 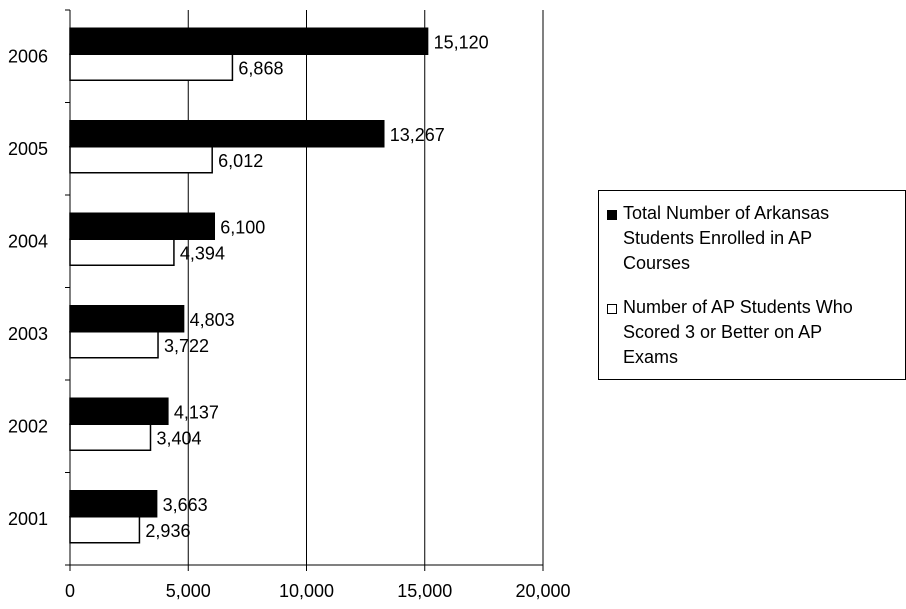 I want to click on category-label: 2002, so click(x=28, y=426).